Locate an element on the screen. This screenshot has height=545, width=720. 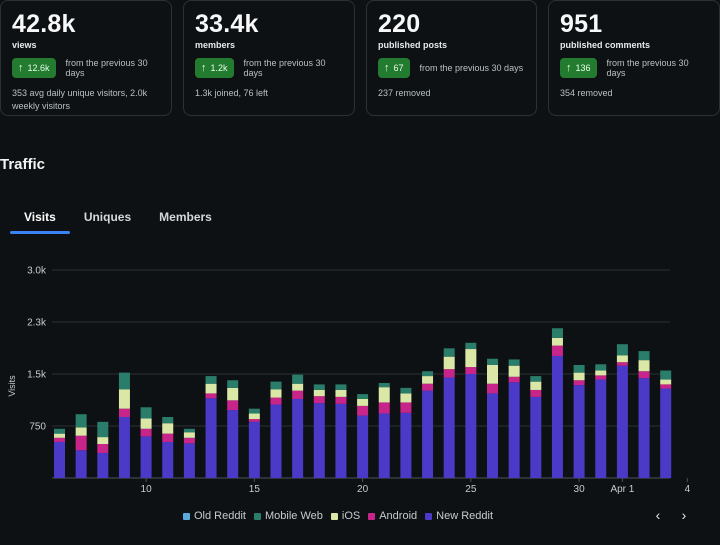
delta-badge: ↑ 136 is located at coordinates (578, 68).